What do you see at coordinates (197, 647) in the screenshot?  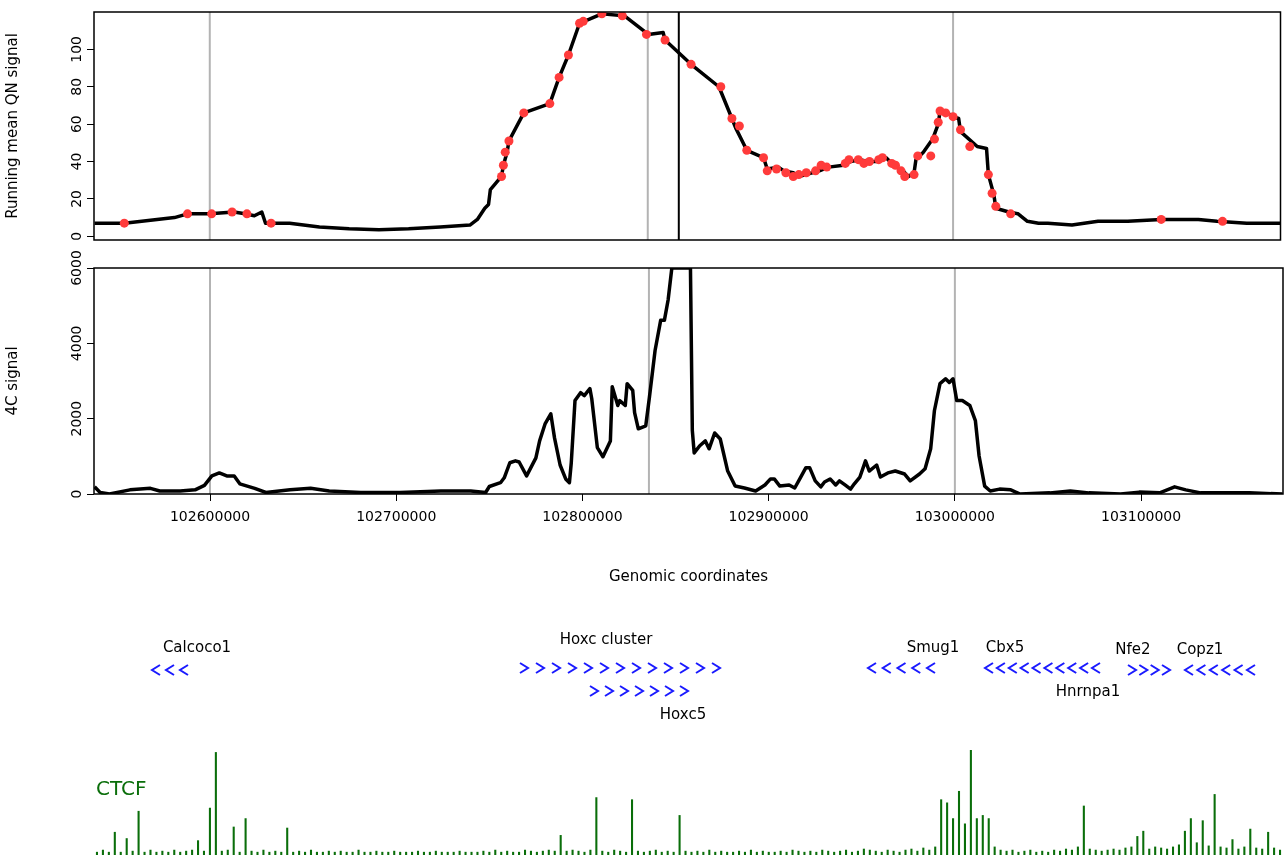 I see `text: Calcoco1` at bounding box center [197, 647].